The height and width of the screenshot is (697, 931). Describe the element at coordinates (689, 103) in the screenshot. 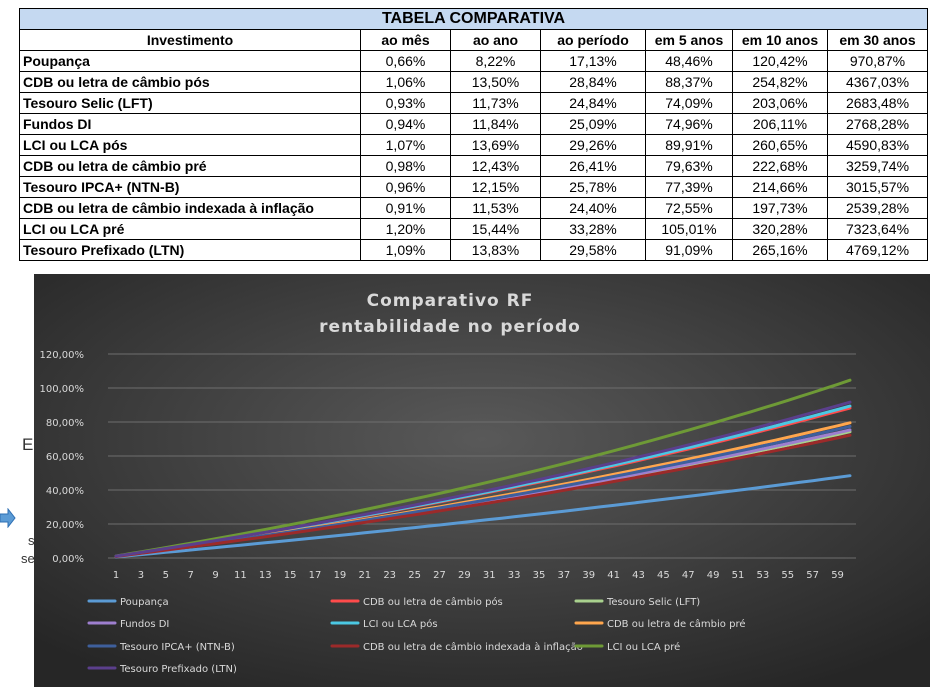

I see `value-cell: 74,09%` at that location.